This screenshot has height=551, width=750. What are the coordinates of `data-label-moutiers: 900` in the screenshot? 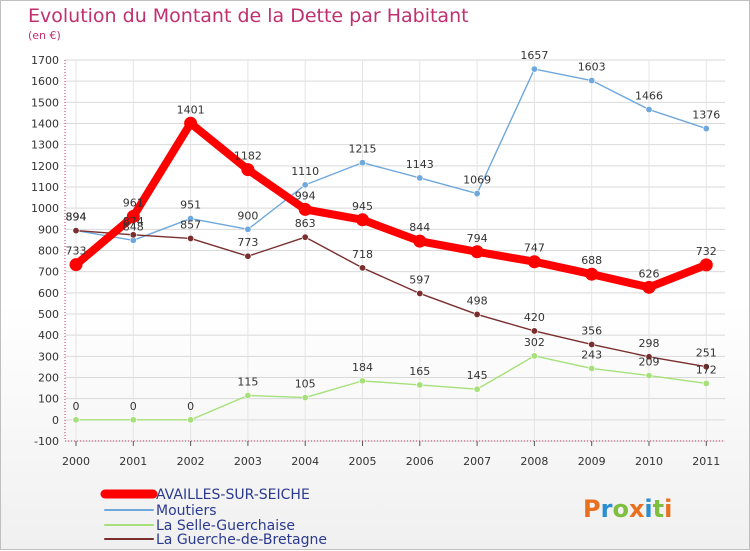 It's located at (247, 215).